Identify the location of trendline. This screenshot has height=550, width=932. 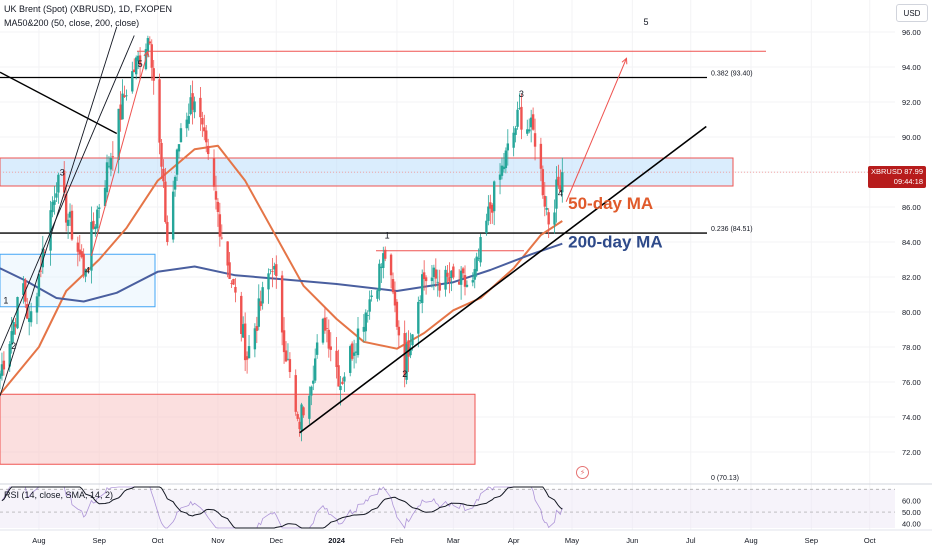
(67, 193).